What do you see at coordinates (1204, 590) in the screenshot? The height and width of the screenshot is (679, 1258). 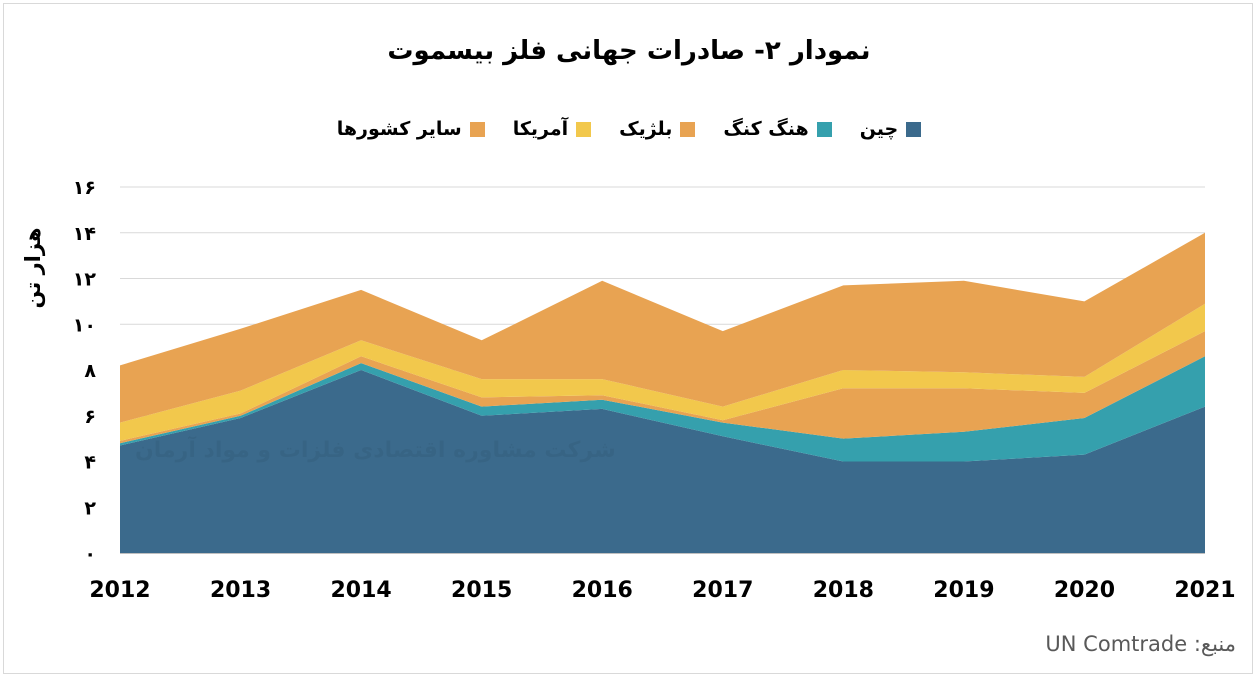 I see `x-tick-label: 2021` at bounding box center [1204, 590].